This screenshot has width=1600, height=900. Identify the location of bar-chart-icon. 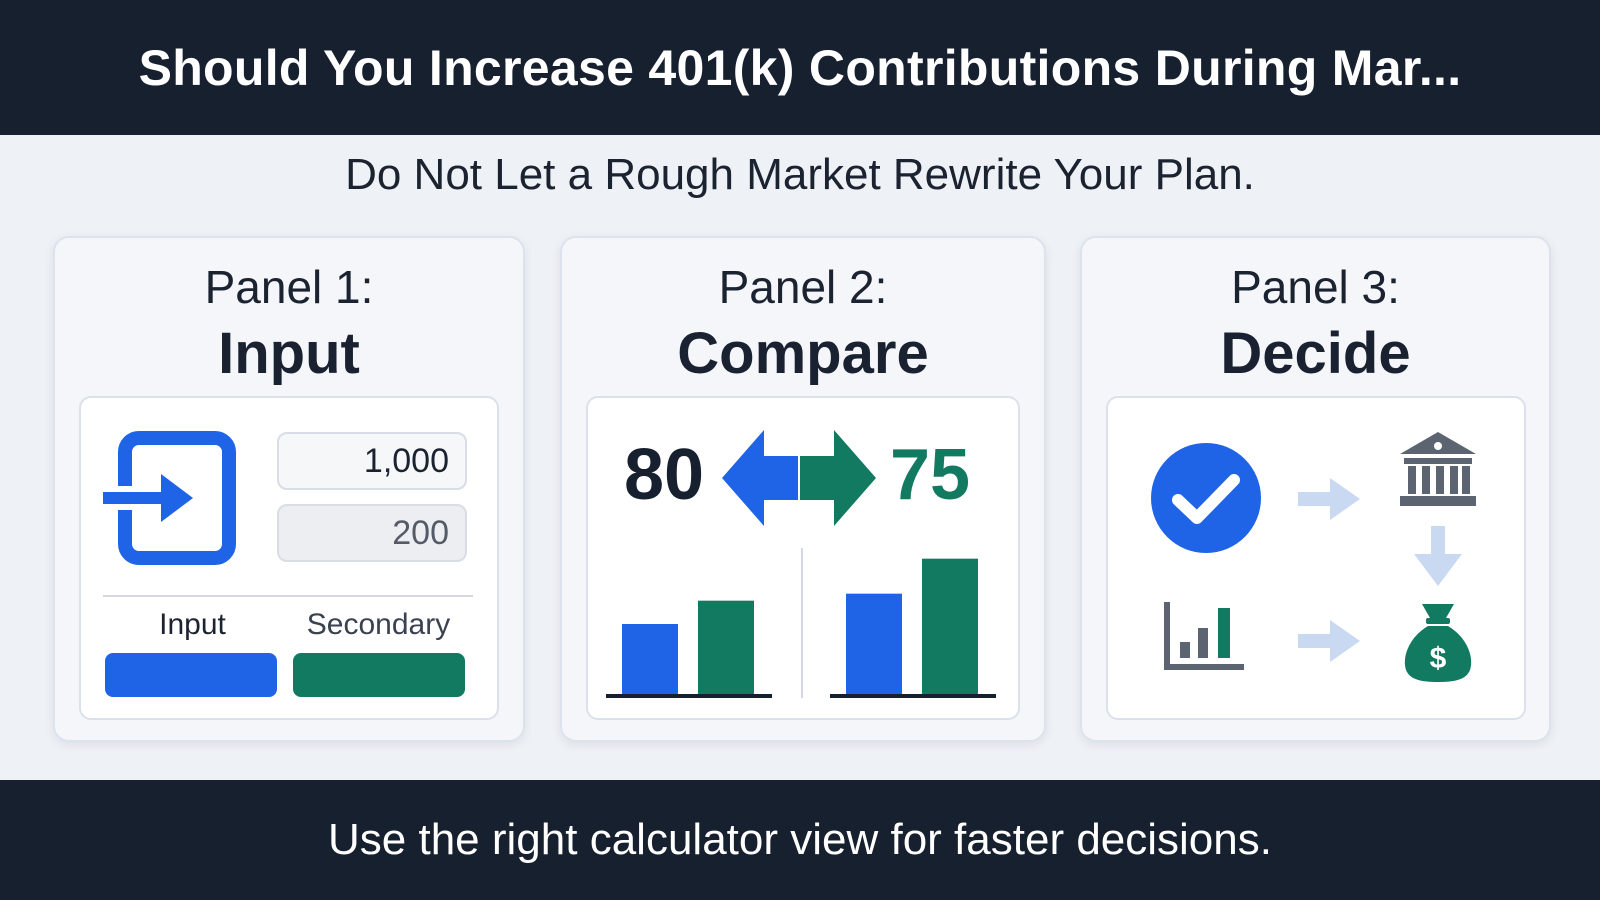
(1204, 636).